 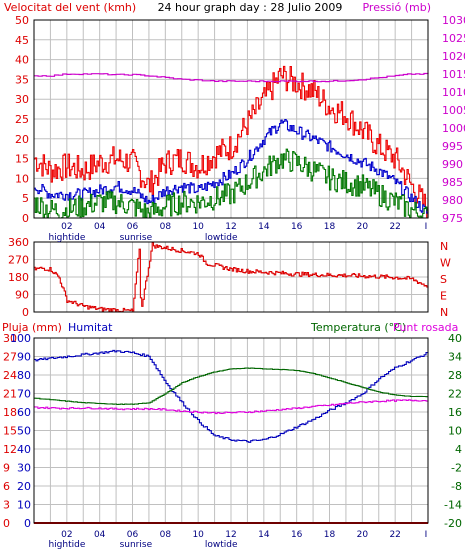 What do you see at coordinates (455, 375) in the screenshot?
I see `temperature-tick-label: 28` at bounding box center [455, 375].